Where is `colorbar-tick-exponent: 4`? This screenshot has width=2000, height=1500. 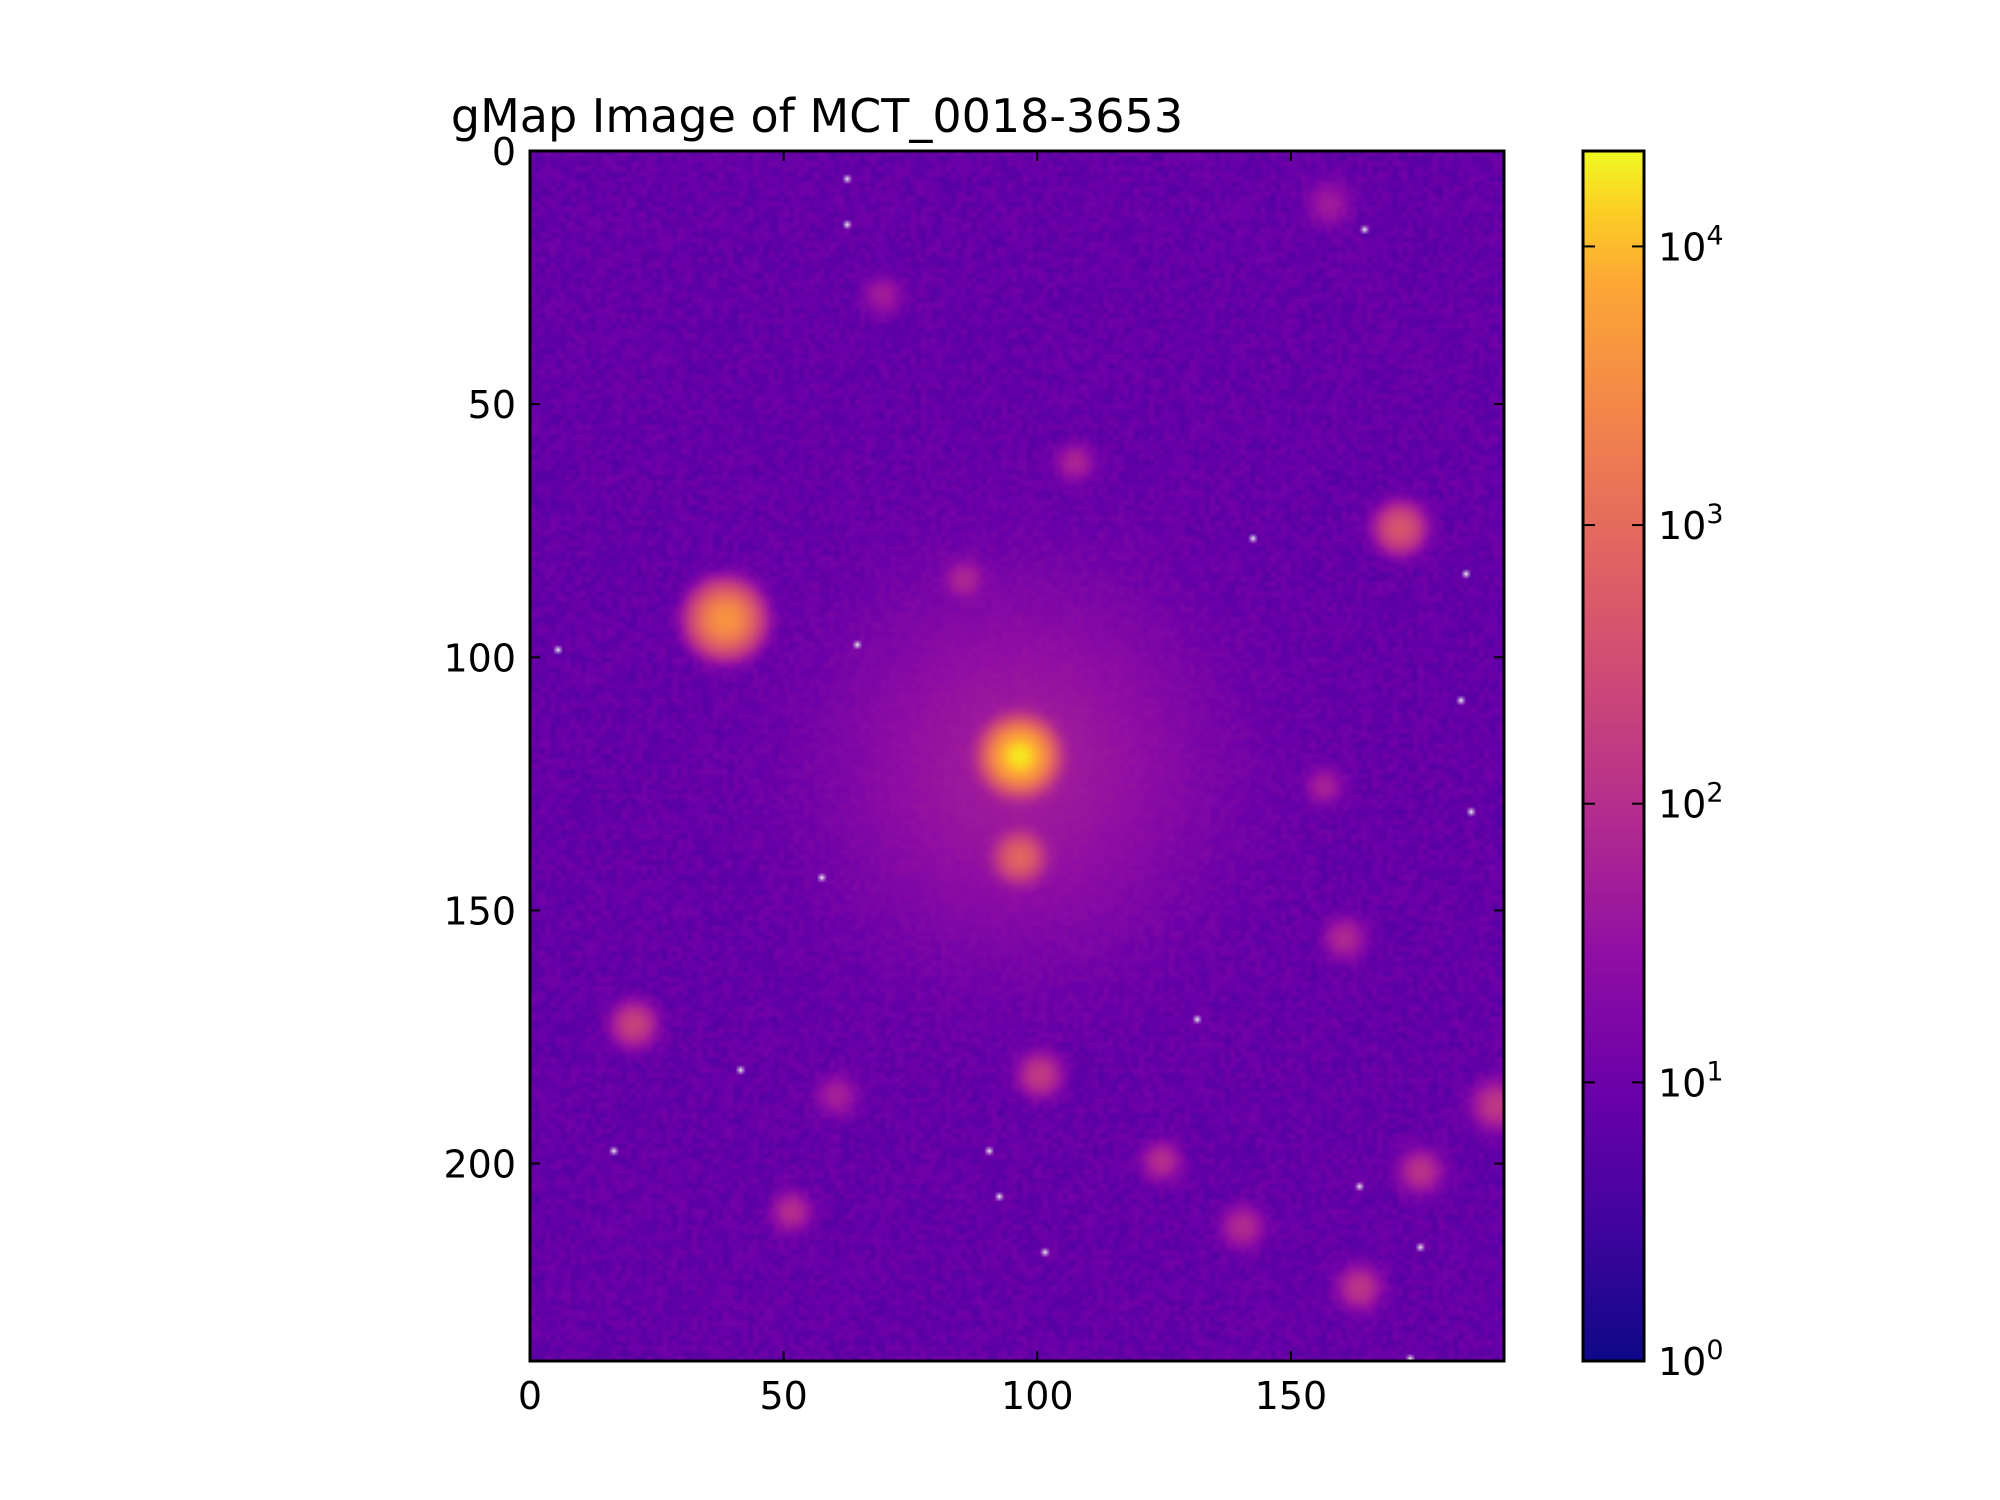
colorbar-tick-exponent: 4 is located at coordinates (1714, 235).